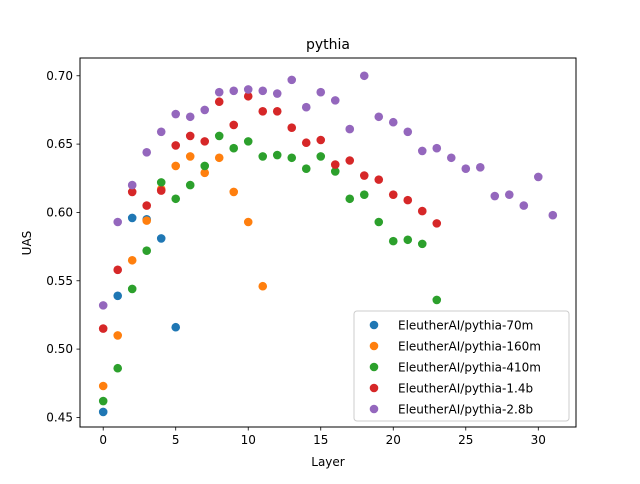 The image size is (640, 484). I want to click on y-tick-label: 0.55, so click(59, 281).